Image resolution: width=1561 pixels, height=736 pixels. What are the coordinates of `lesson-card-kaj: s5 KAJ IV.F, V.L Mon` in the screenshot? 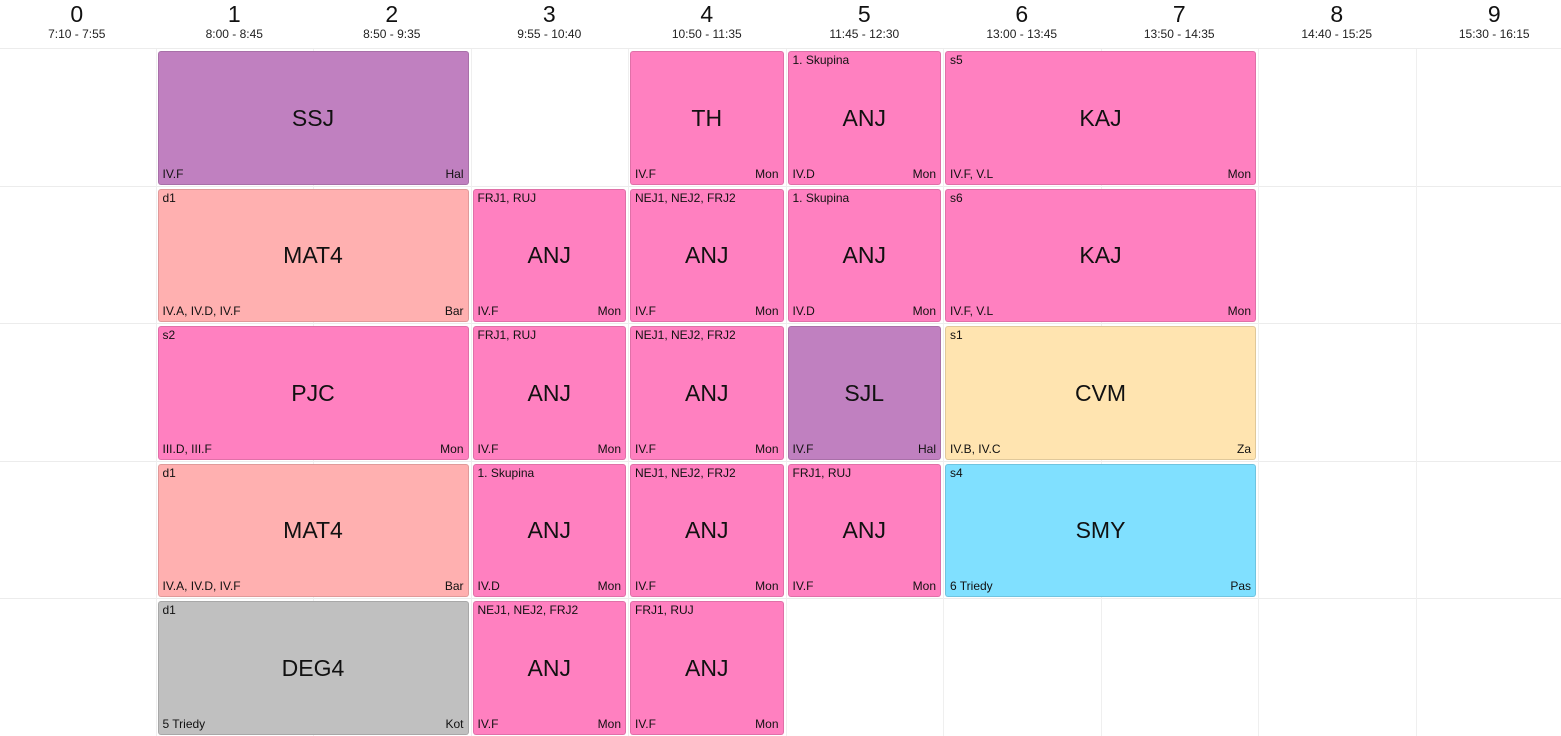 It's located at (1100, 118).